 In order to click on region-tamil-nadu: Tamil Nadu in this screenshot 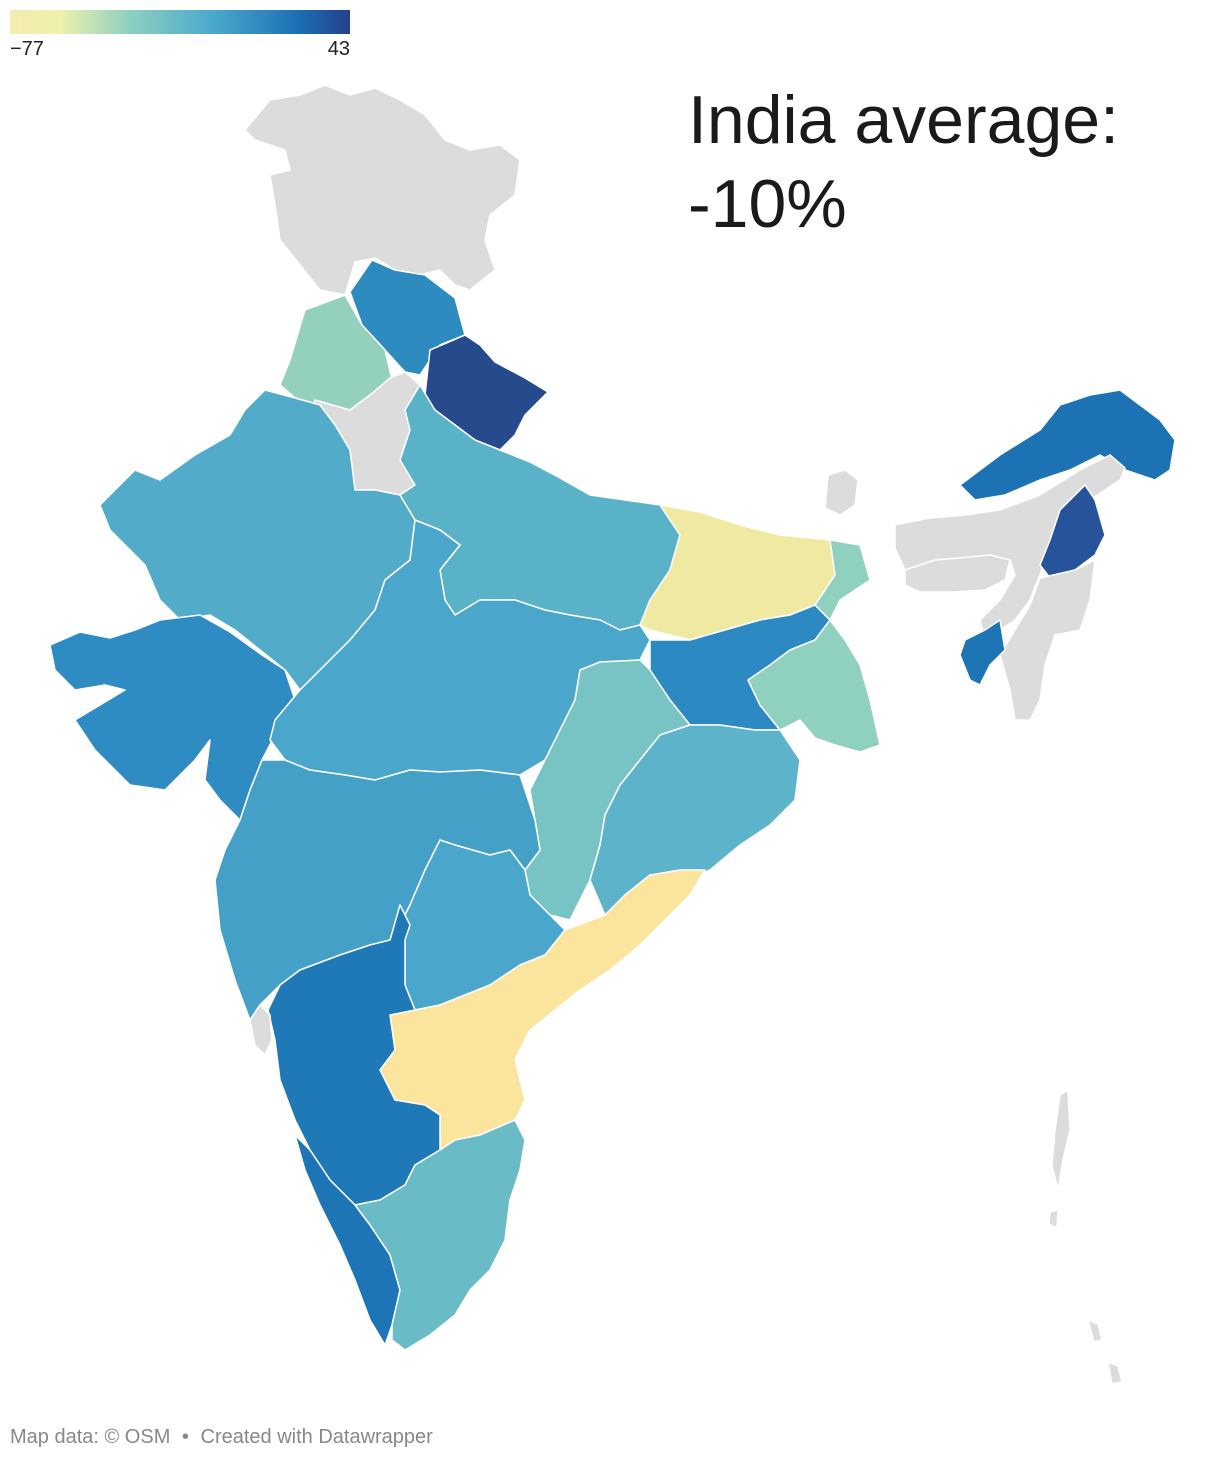, I will do `click(440, 1235)`.